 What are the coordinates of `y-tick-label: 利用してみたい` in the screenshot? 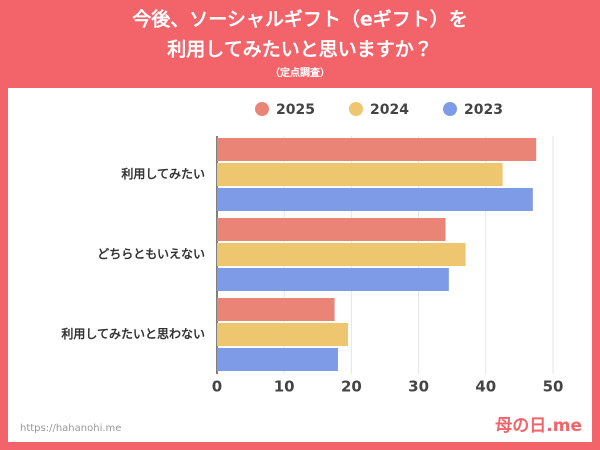 It's located at (163, 173).